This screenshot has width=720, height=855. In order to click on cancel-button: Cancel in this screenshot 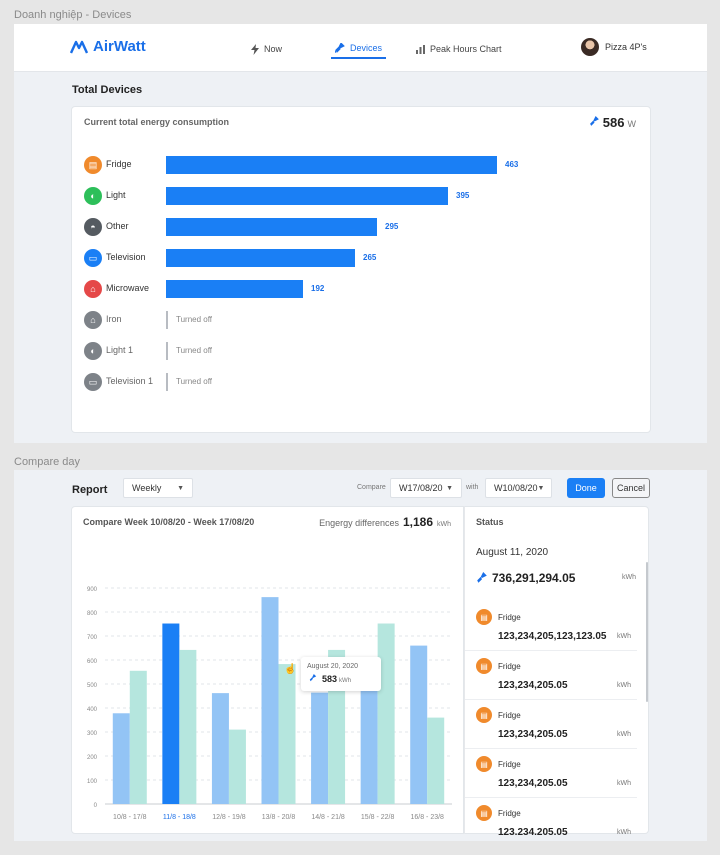, I will do `click(631, 488)`.